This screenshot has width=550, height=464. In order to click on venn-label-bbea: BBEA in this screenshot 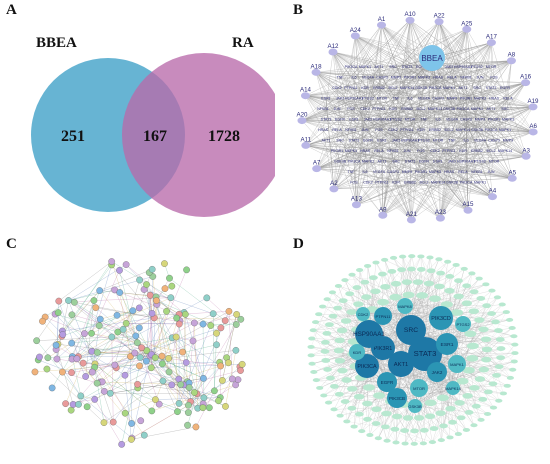, I will do `click(56, 43)`.